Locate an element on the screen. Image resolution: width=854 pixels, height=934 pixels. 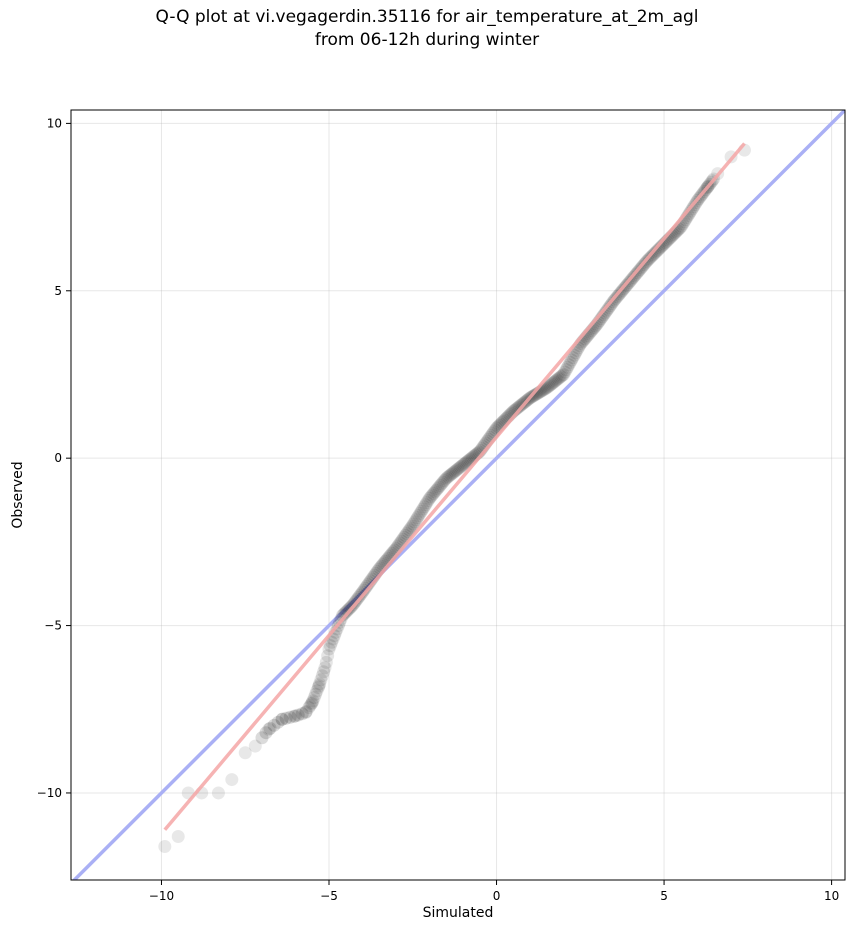
y-tick-label: −5 is located at coordinates (53, 626).